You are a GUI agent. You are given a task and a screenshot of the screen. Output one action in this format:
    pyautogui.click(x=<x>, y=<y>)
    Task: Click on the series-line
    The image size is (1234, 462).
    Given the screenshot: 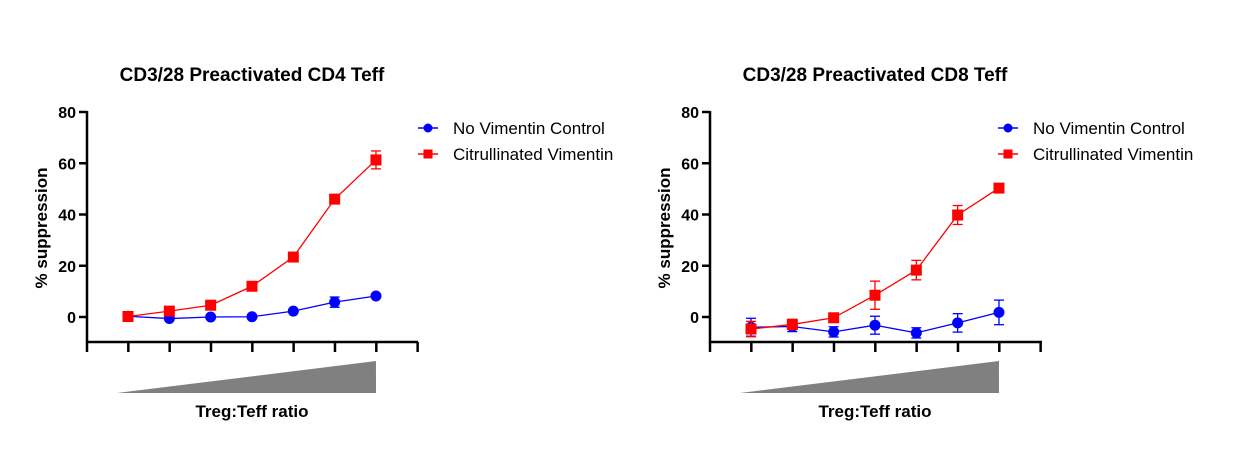 What is the action you would take?
    pyautogui.click(x=252, y=238)
    